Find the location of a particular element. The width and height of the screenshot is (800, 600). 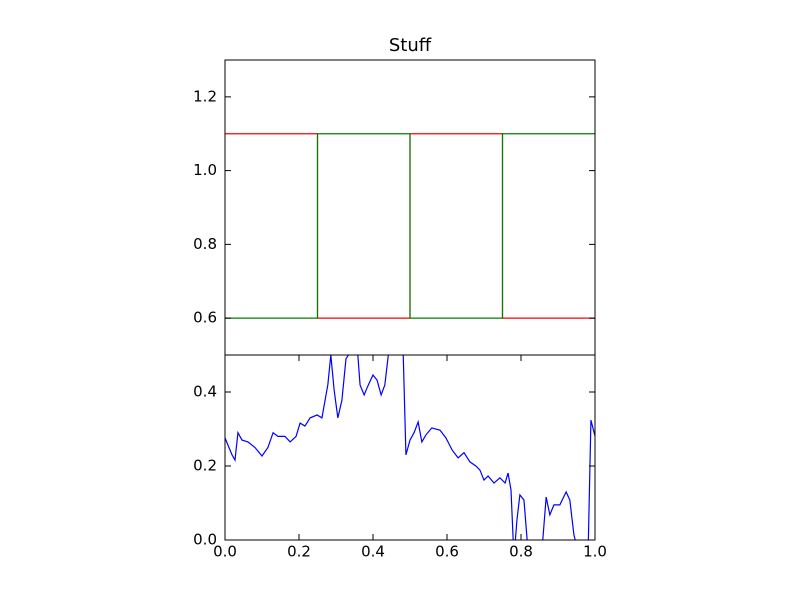

x-tick-label: 0.4 is located at coordinates (373, 552).